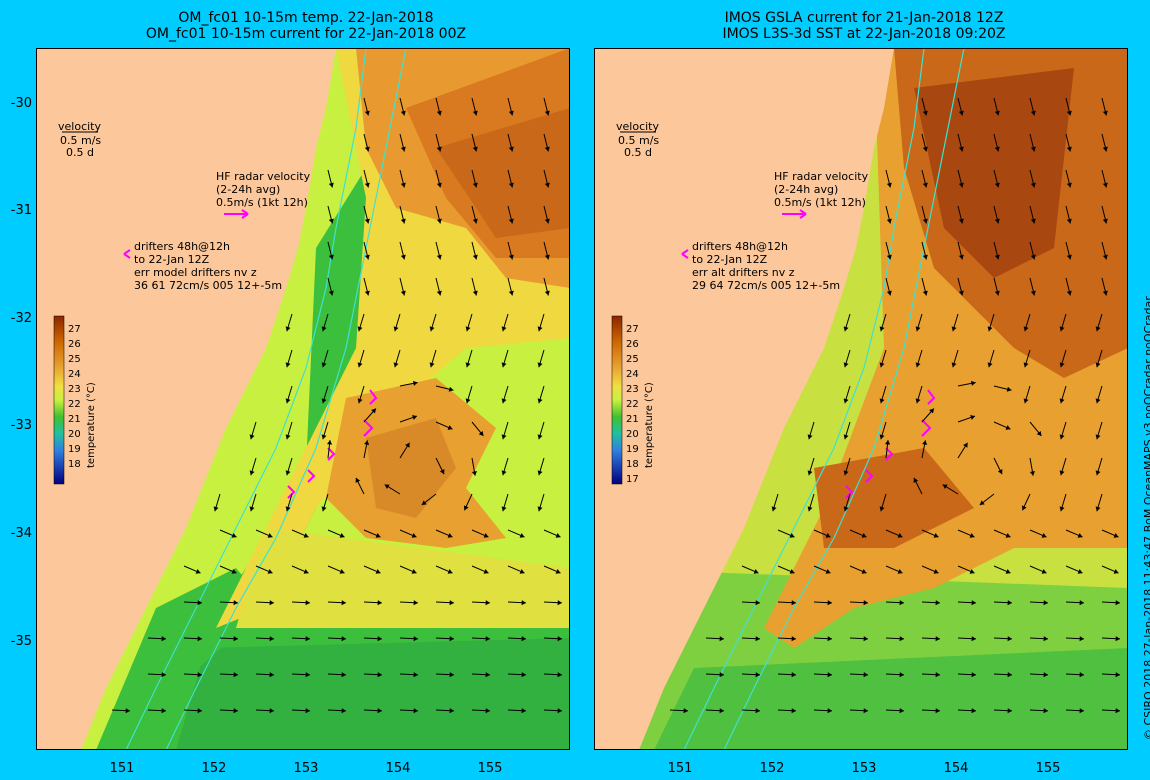 This screenshot has height=780, width=1150. Describe the element at coordinates (74, 404) in the screenshot. I see `colorbar-tick-22: 22` at that location.